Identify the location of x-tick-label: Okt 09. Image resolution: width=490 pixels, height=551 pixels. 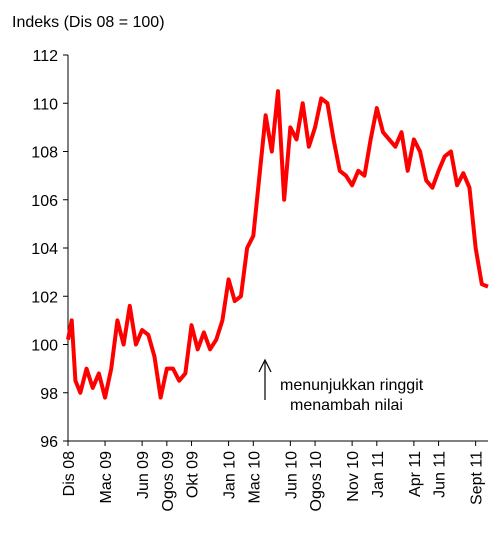
(193, 474).